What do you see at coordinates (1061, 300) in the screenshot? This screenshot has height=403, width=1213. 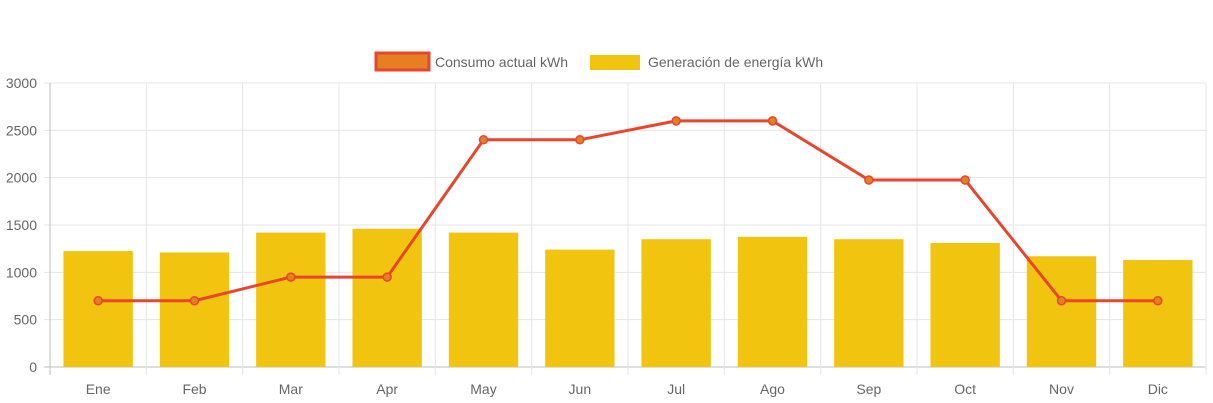 I see `consumo-point-nov` at bounding box center [1061, 300].